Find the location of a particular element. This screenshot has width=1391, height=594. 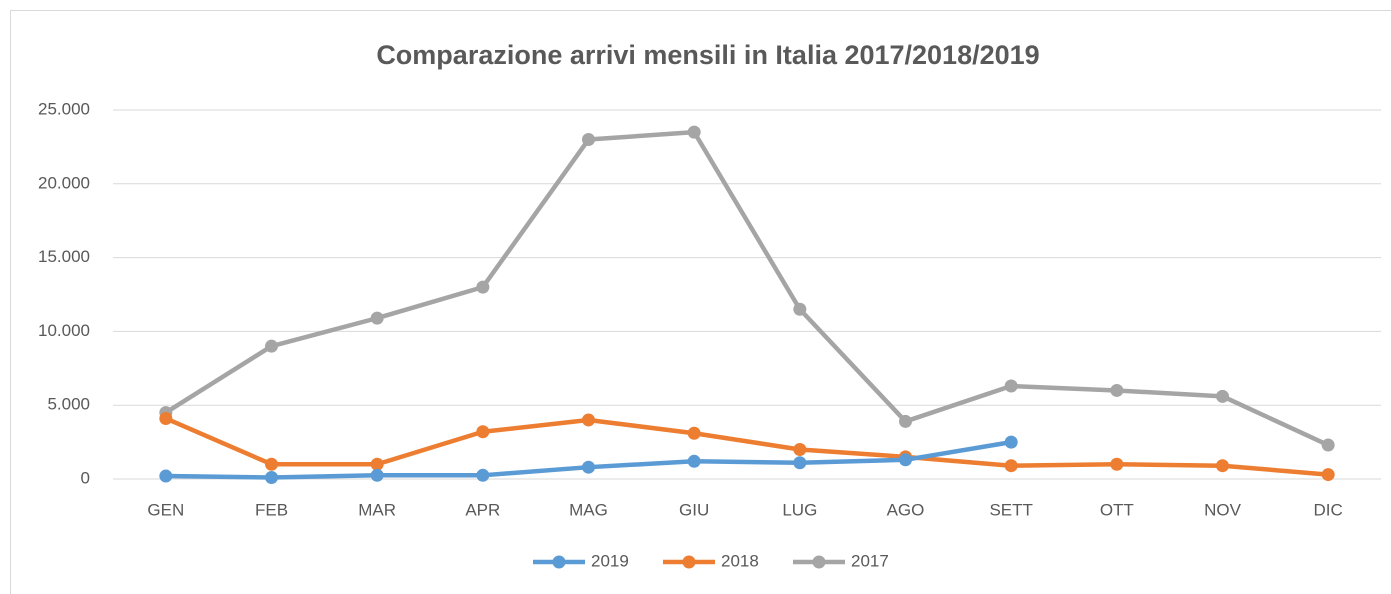

x-tick-label: LUG is located at coordinates (799, 509).